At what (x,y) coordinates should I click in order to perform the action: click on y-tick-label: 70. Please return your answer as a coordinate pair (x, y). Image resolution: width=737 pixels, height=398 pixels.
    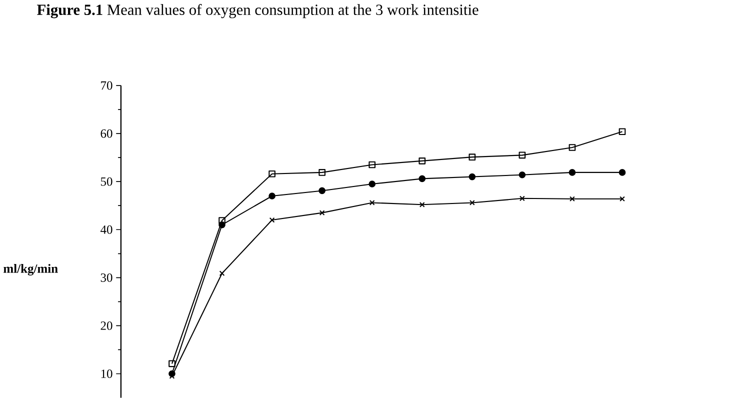
    Looking at the image, I should click on (106, 85).